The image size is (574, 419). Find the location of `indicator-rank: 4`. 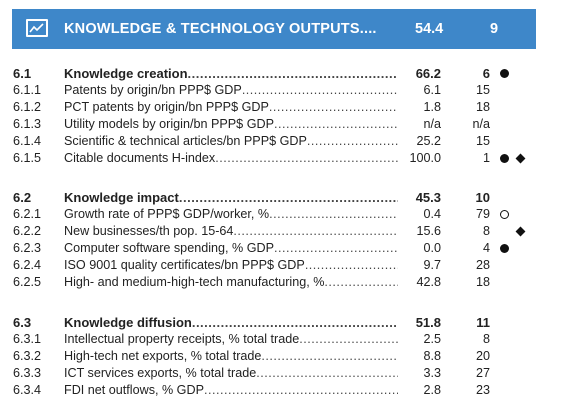

indicator-rank: 4 is located at coordinates (486, 248).